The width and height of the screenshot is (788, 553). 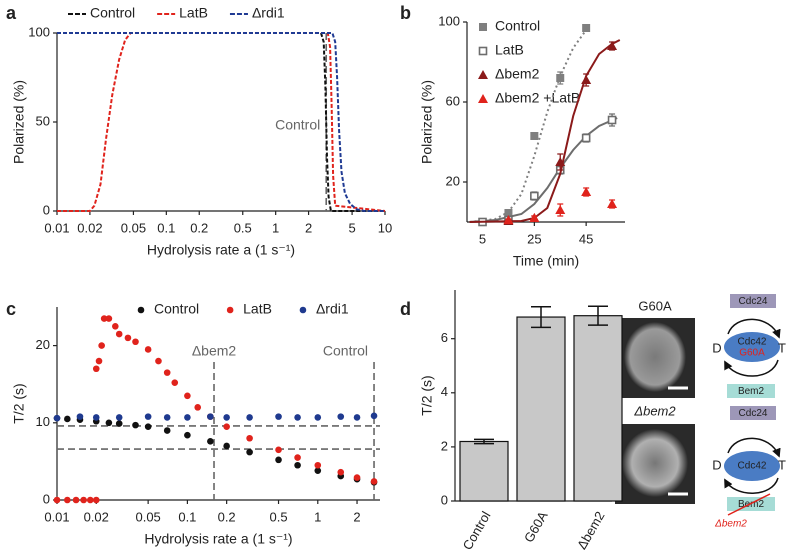 What do you see at coordinates (444, 337) in the screenshot?
I see `y-tick-label: 6` at bounding box center [444, 337].